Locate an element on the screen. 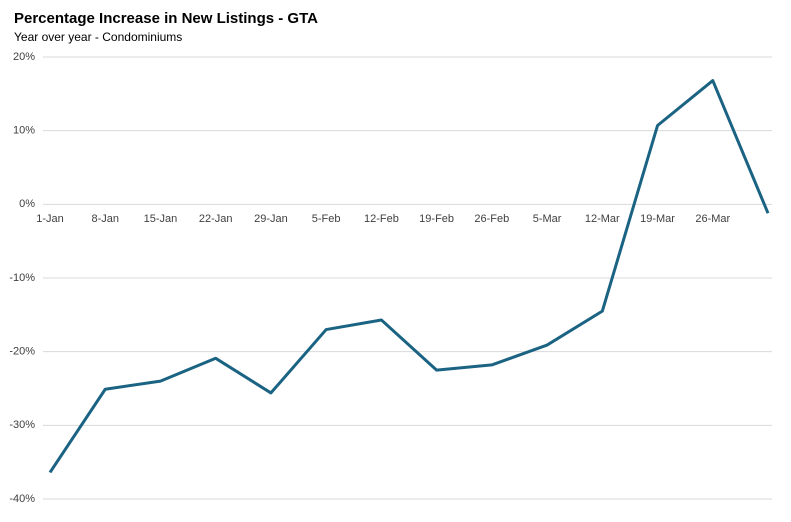  y-tick-label: 20% is located at coordinates (24, 57).